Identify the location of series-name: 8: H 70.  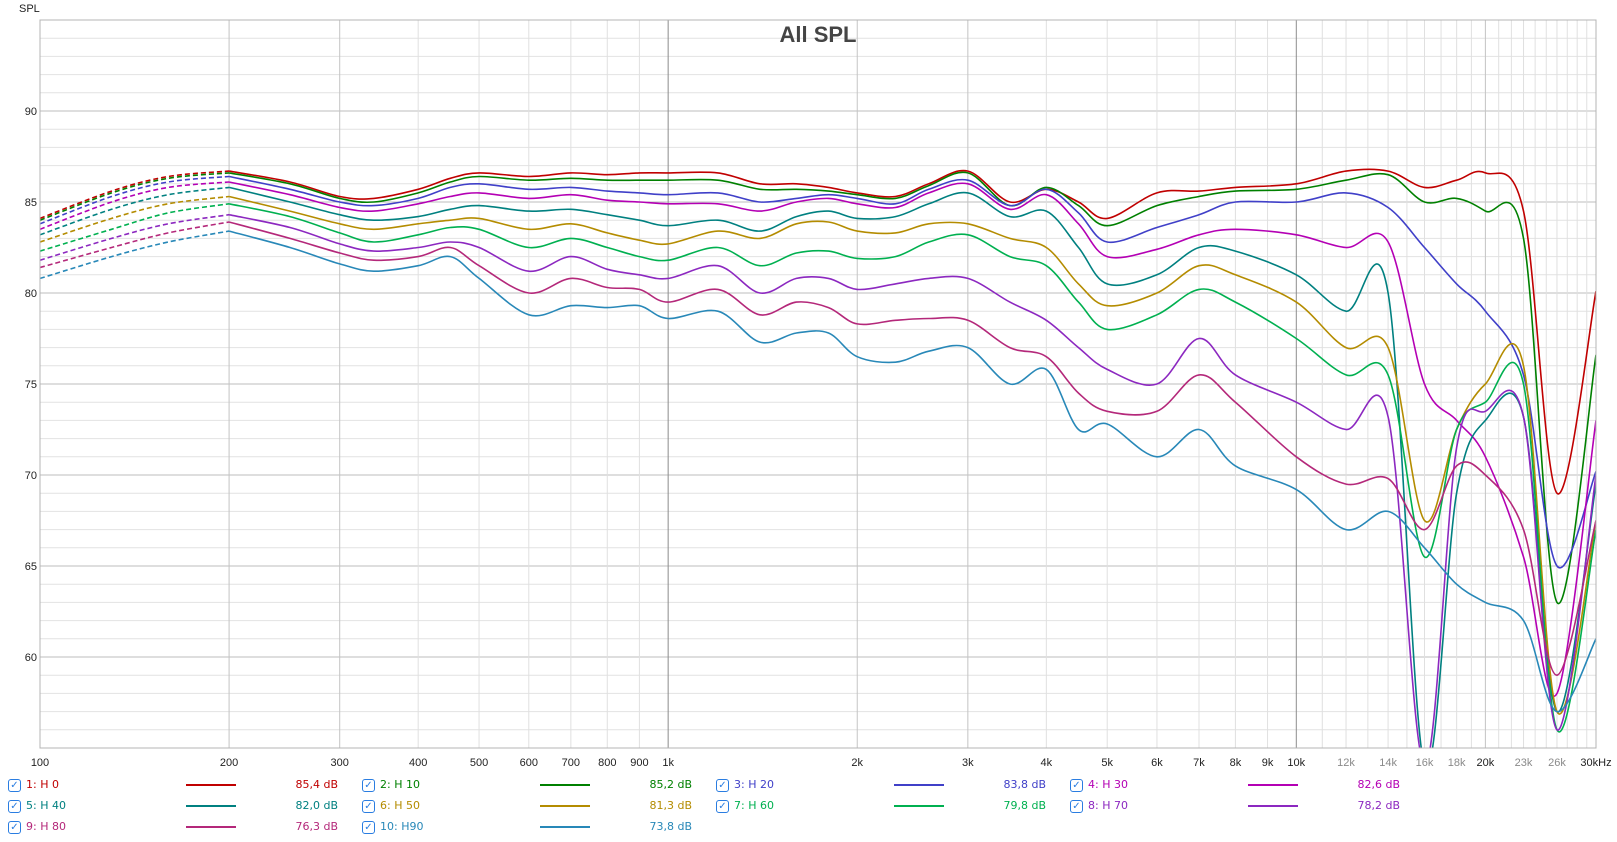
(1108, 805).